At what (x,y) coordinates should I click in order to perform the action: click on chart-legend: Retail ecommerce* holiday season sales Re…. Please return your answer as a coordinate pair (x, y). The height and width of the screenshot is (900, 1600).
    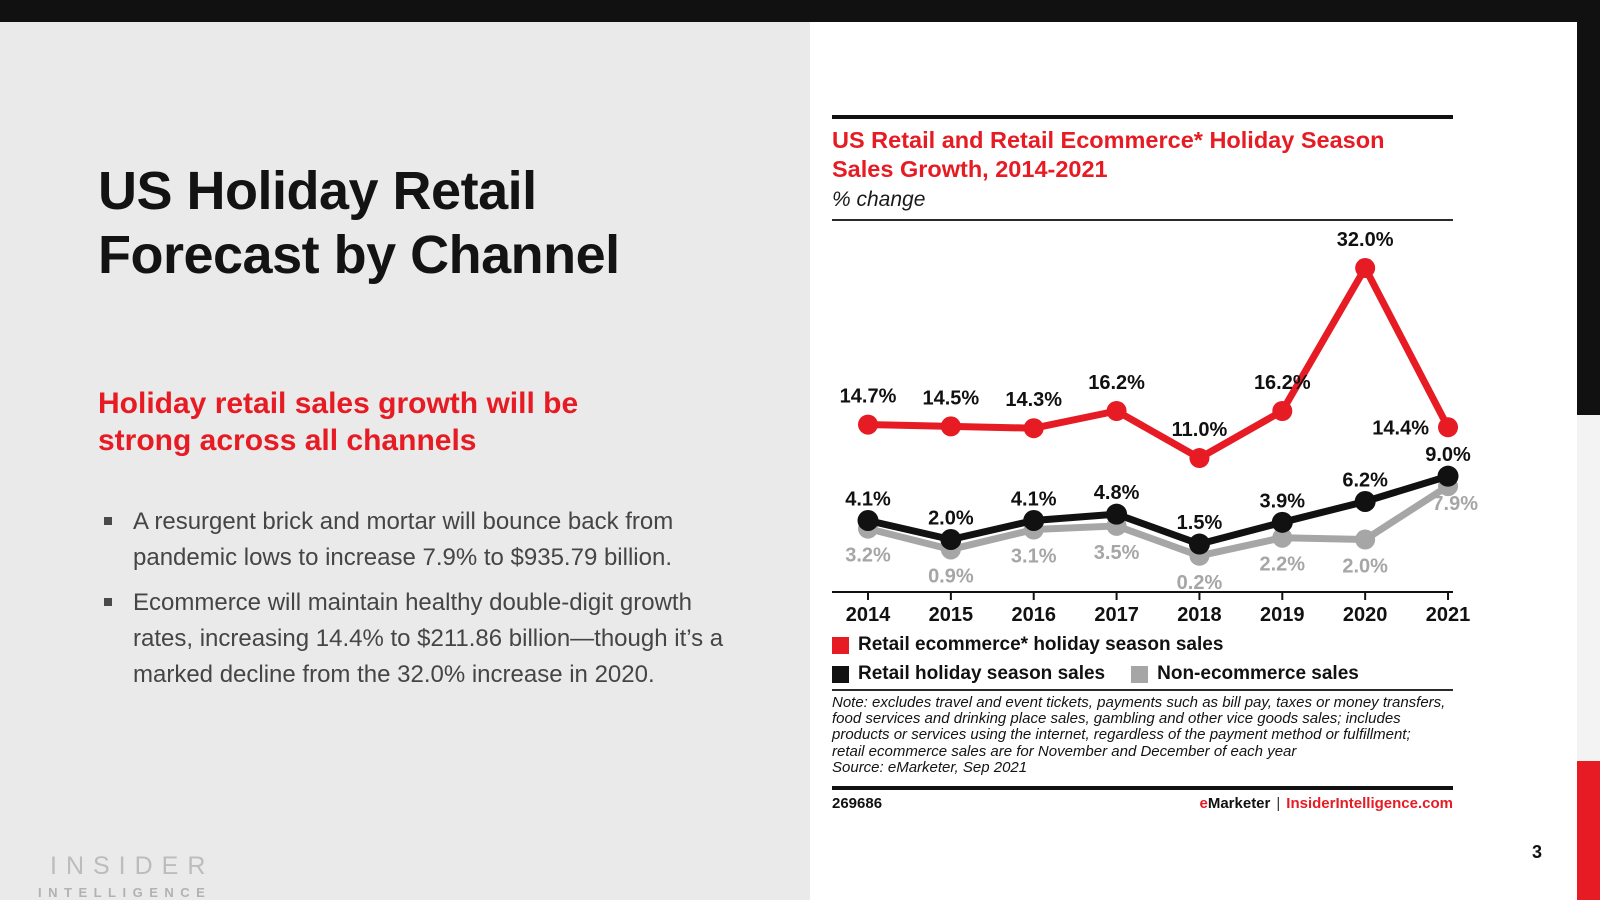
    Looking at the image, I should click on (1108, 663).